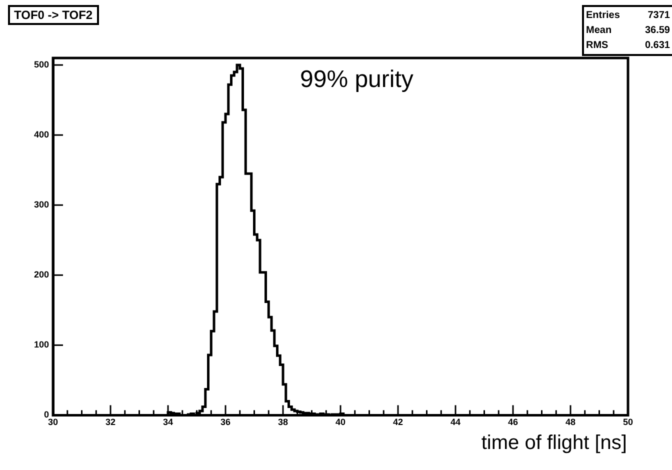  I want to click on x-tick-label: 32, so click(111, 422).